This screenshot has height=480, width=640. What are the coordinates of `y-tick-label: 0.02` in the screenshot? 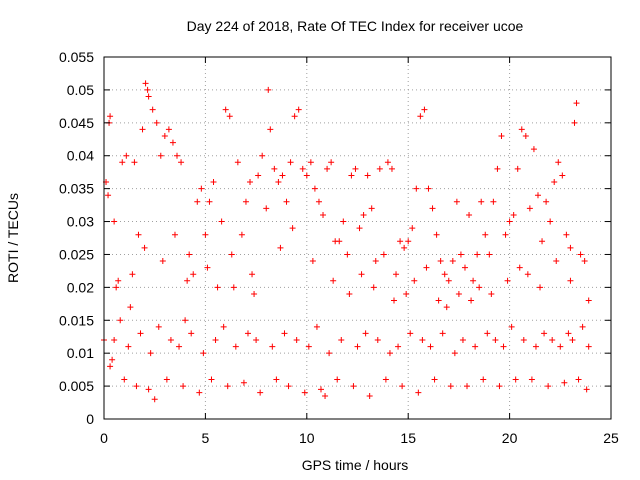 It's located at (80, 287).